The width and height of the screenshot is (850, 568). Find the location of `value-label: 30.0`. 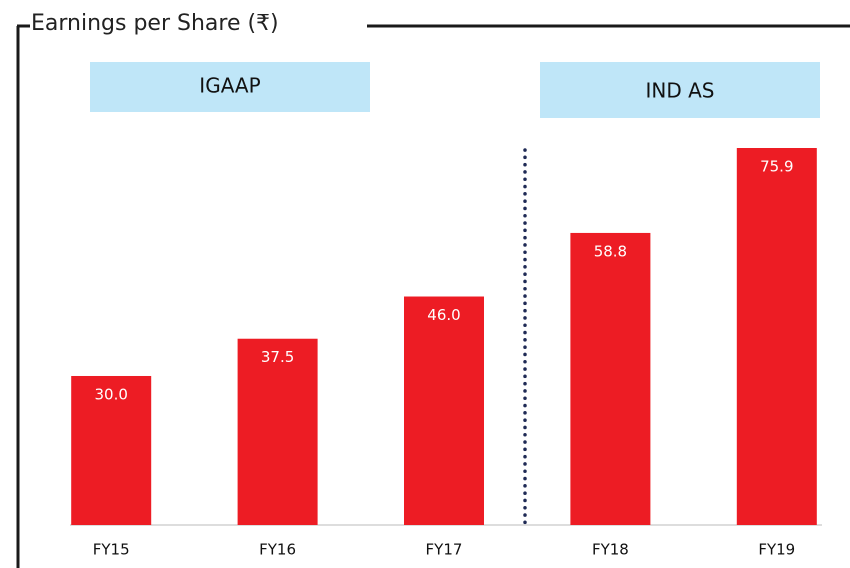

value-label: 30.0 is located at coordinates (110, 394).